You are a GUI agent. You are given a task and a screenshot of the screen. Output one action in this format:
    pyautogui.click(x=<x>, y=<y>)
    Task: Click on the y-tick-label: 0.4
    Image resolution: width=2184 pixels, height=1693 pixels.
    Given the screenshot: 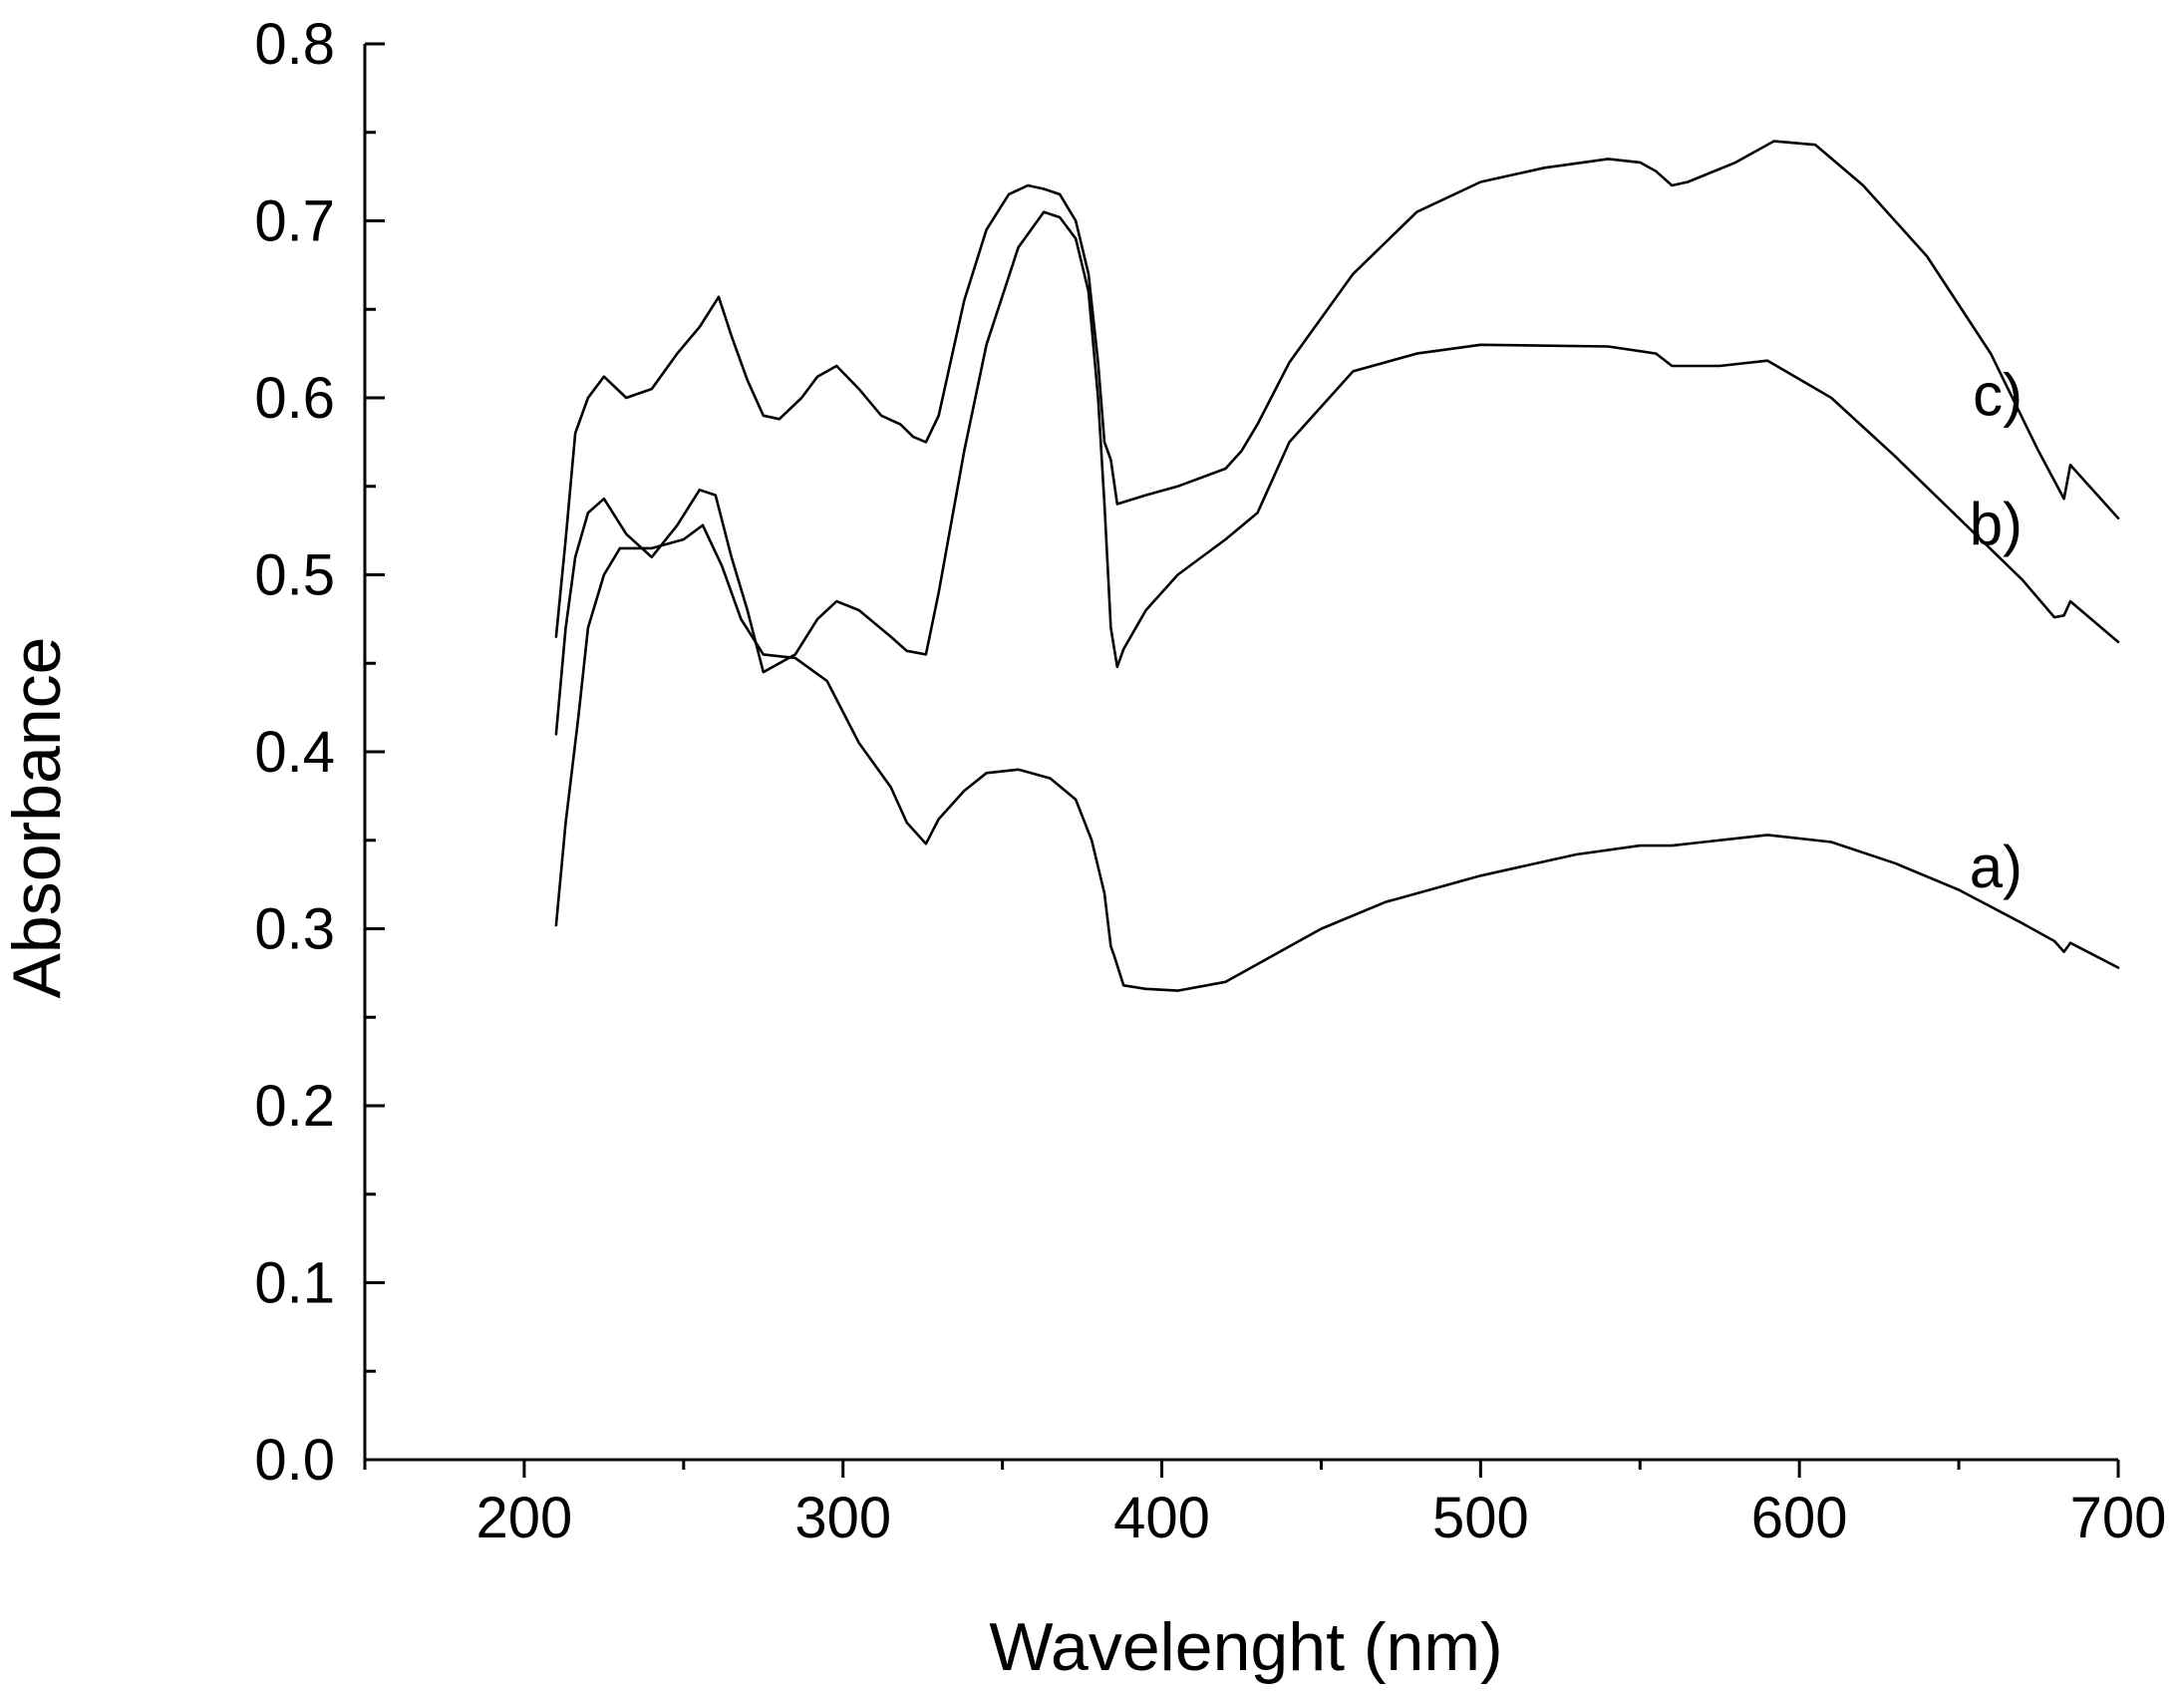 What is the action you would take?
    pyautogui.click(x=294, y=752)
    